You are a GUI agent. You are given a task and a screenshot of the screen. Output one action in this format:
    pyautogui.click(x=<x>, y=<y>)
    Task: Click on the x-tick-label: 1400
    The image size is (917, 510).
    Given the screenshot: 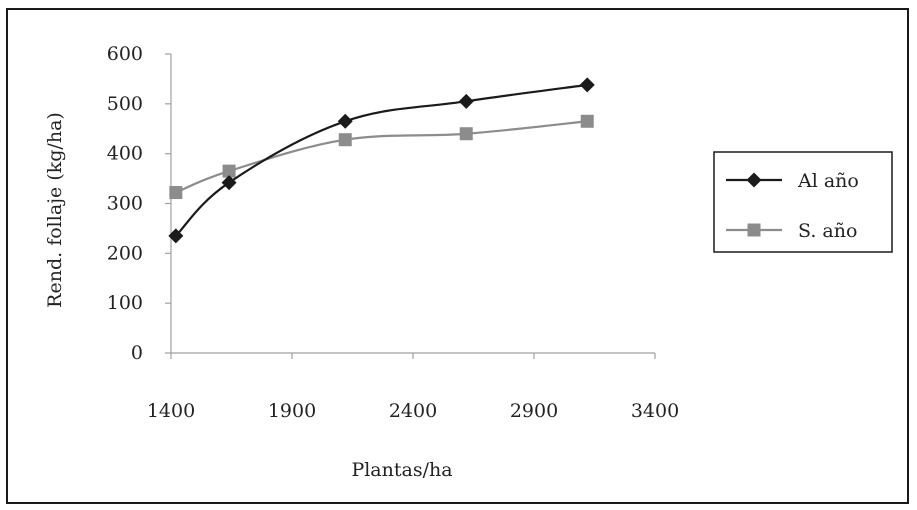 What is the action you would take?
    pyautogui.click(x=171, y=411)
    